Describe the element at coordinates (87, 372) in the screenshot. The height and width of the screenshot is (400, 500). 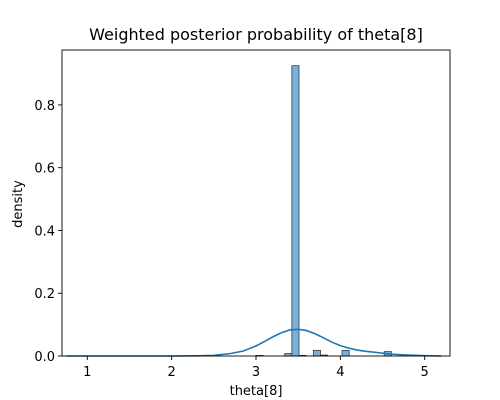
I see `x-tick-label-1: 1` at that location.